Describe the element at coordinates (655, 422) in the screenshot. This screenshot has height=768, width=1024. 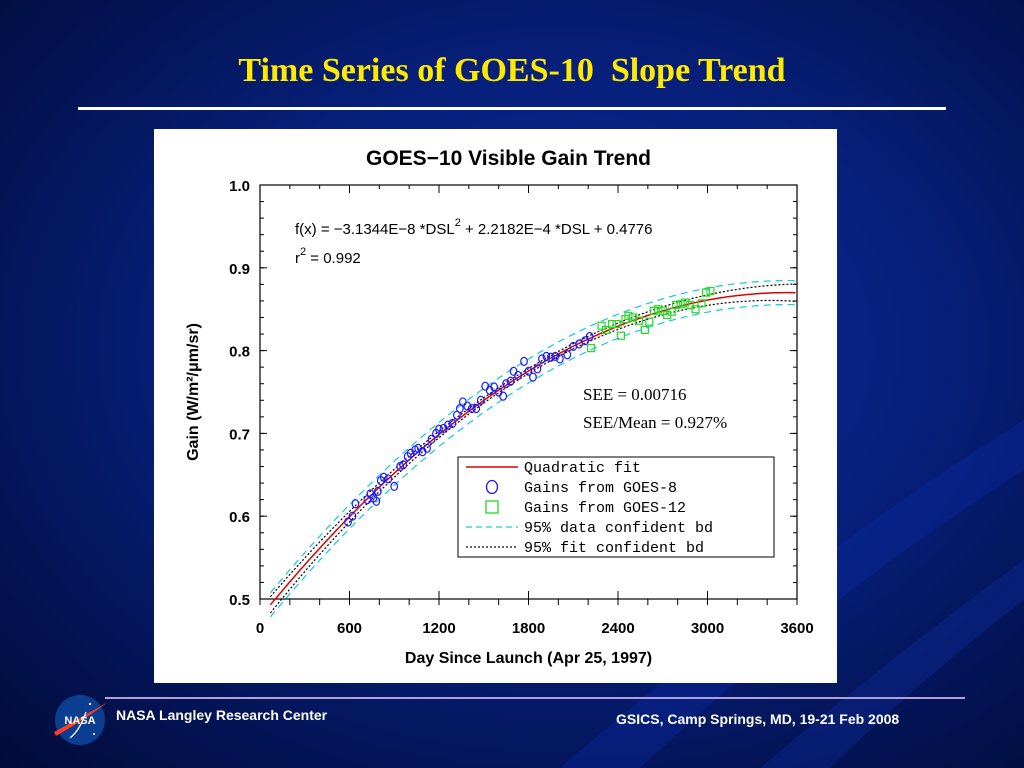
I see `fit-statistic: SEE/Mean = 0.927%` at that location.